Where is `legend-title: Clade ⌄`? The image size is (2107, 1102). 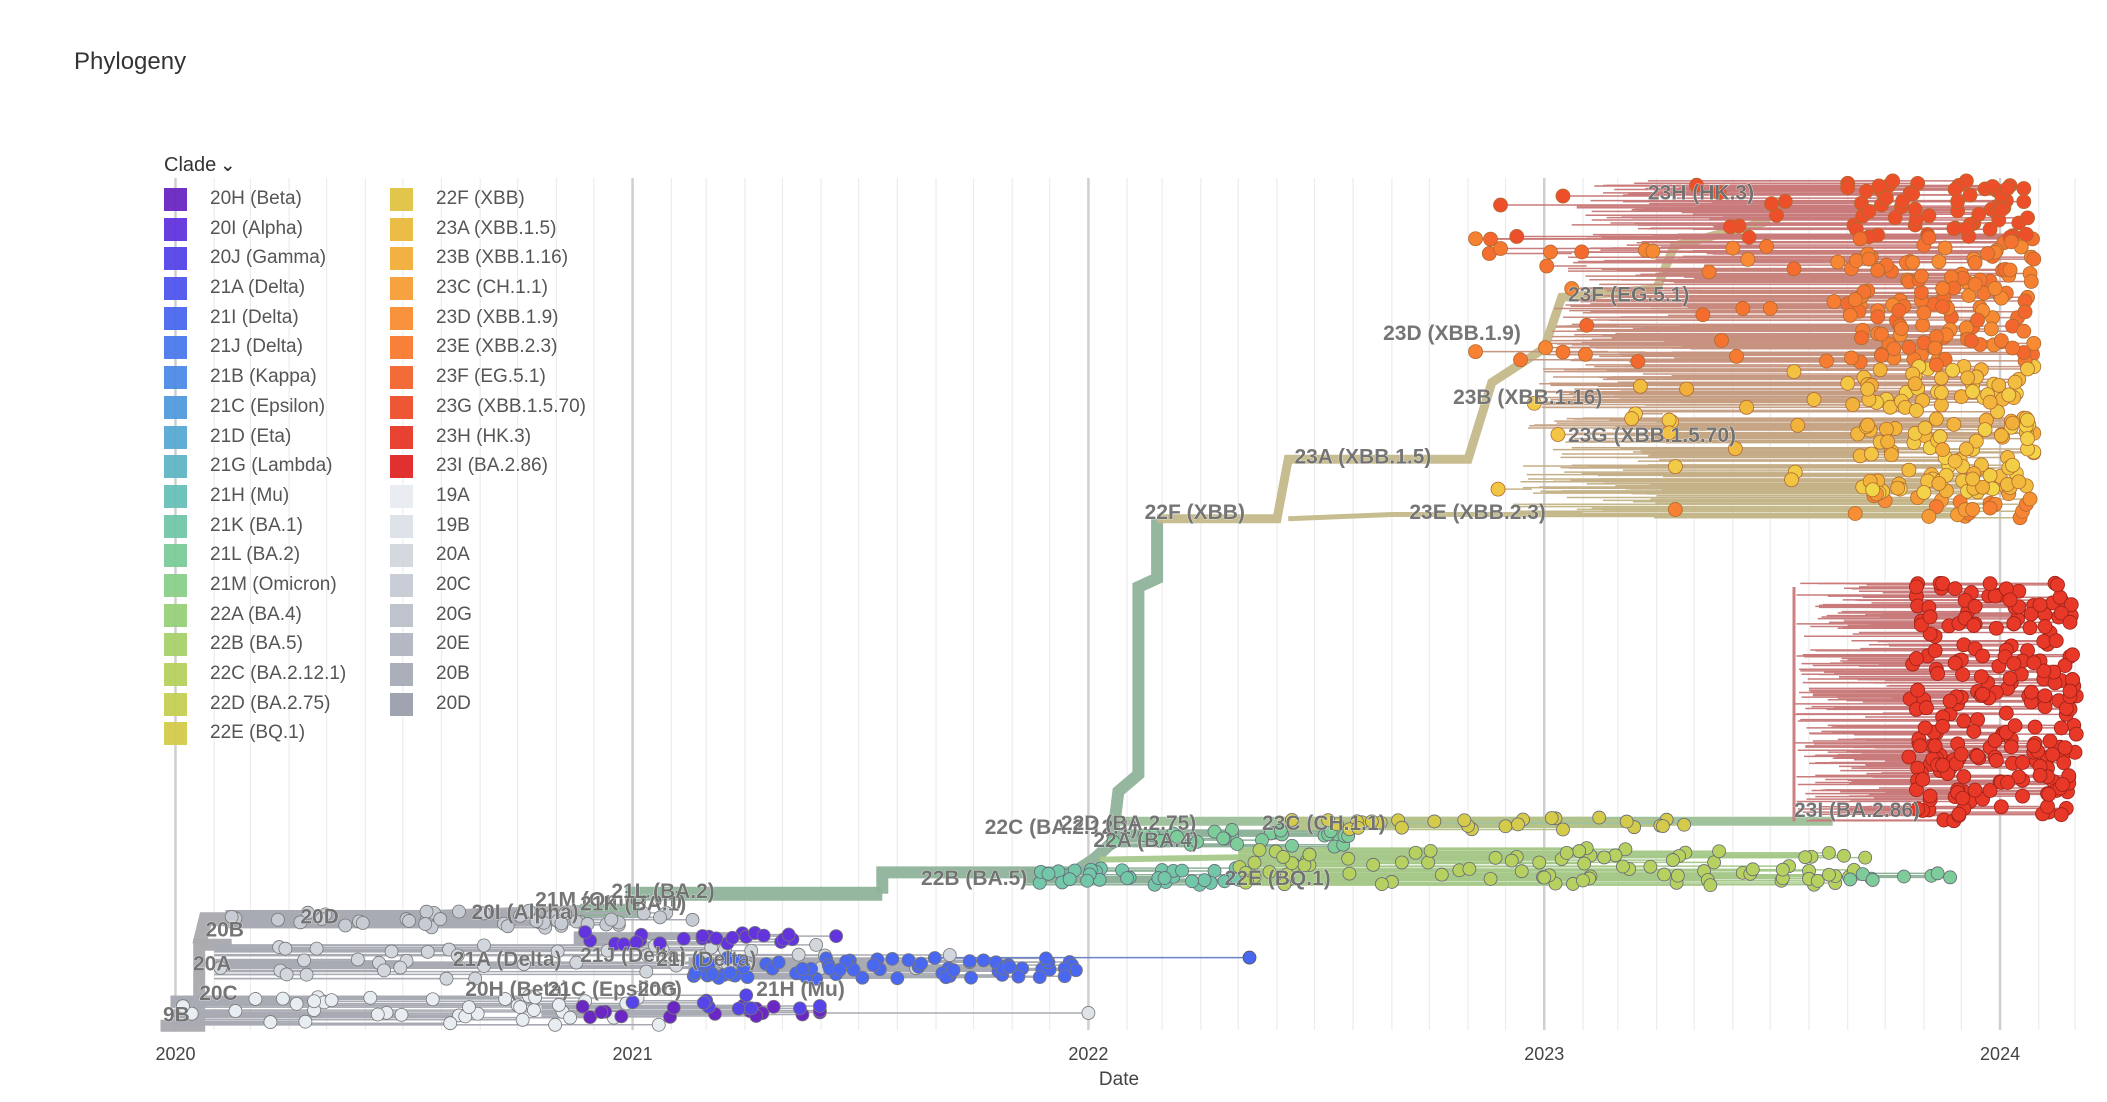 legend-title: Clade ⌄ is located at coordinates (199, 165).